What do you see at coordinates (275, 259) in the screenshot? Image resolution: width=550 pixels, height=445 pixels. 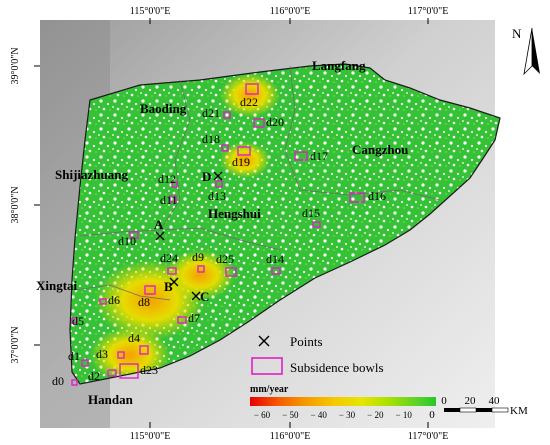 I see `bowl-label-d14: d14` at bounding box center [275, 259].